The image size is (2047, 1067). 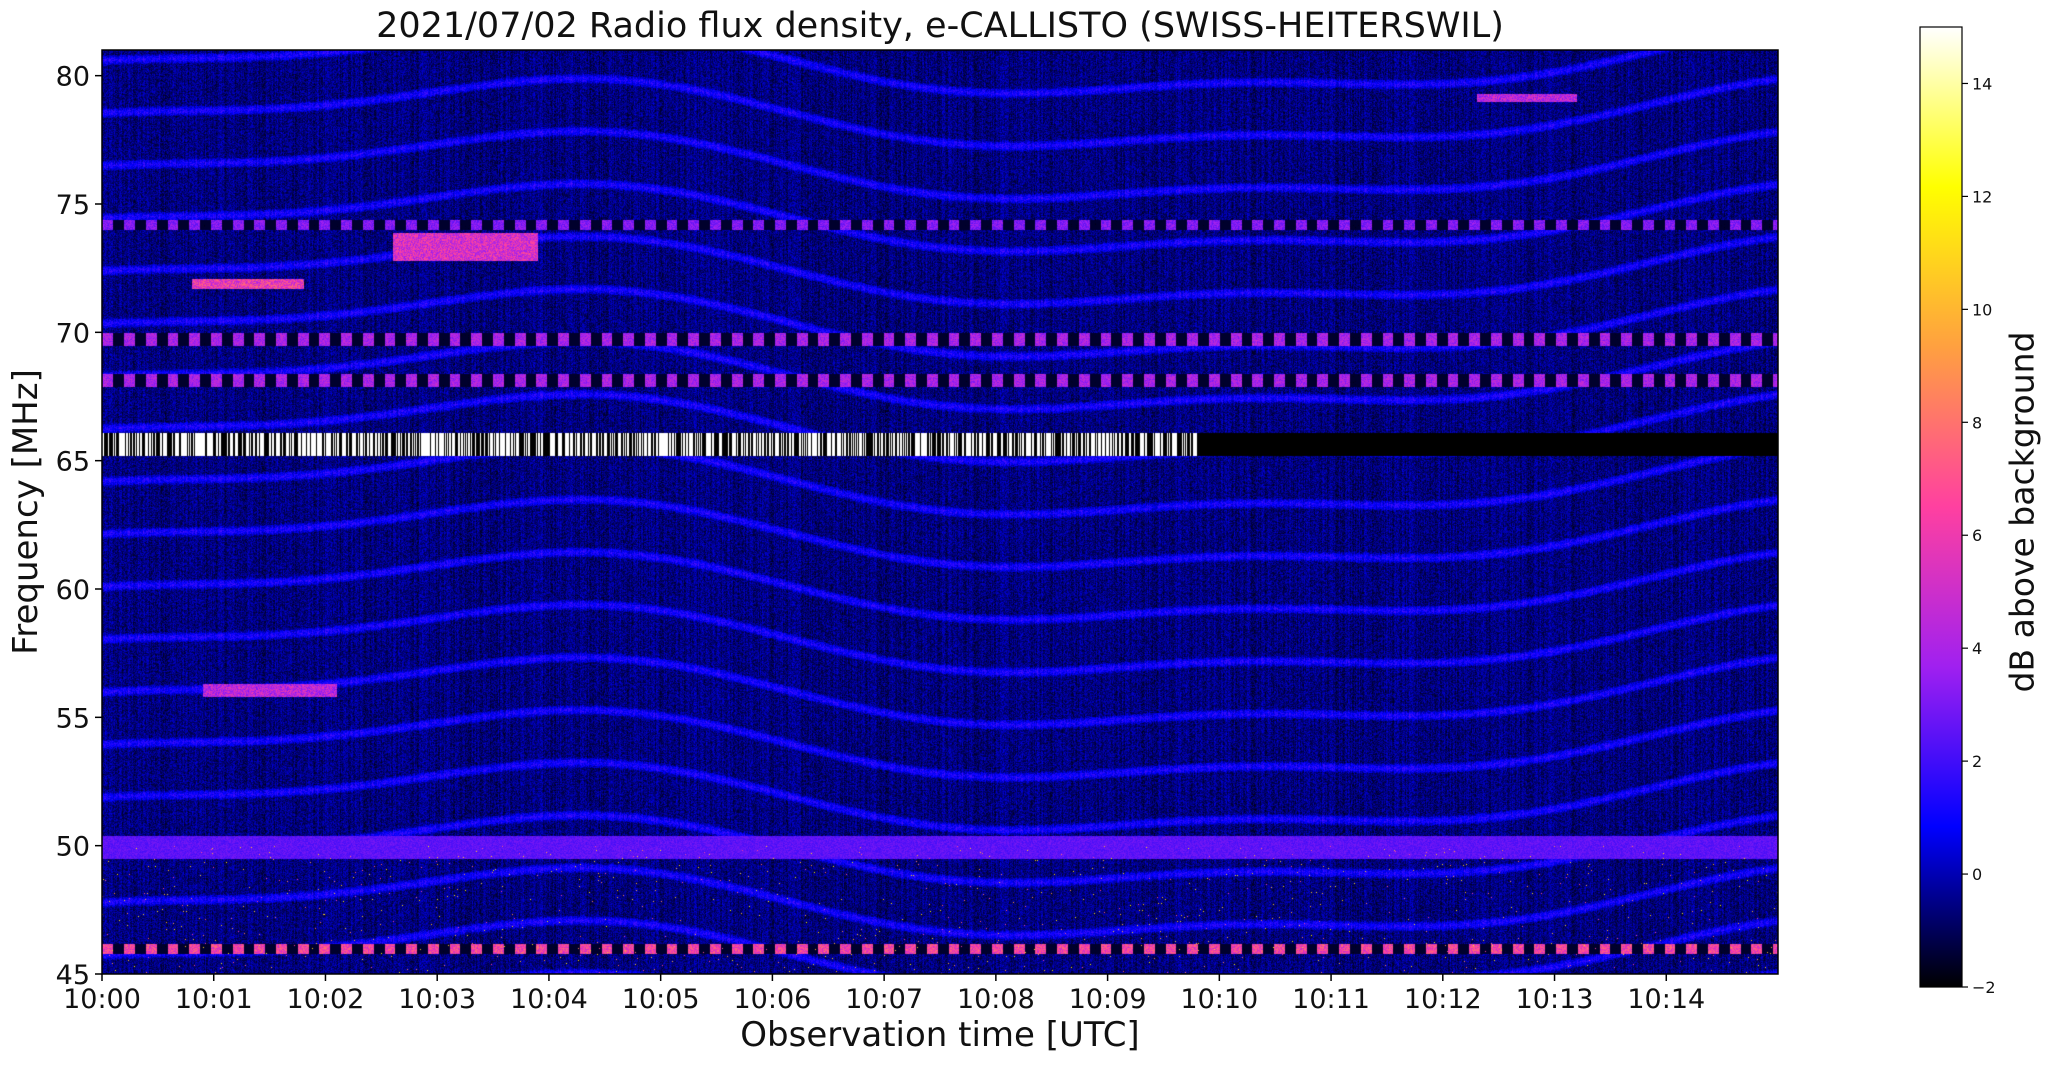 What do you see at coordinates (1443, 999) in the screenshot?
I see `x-tick-label: 10:12` at bounding box center [1443, 999].